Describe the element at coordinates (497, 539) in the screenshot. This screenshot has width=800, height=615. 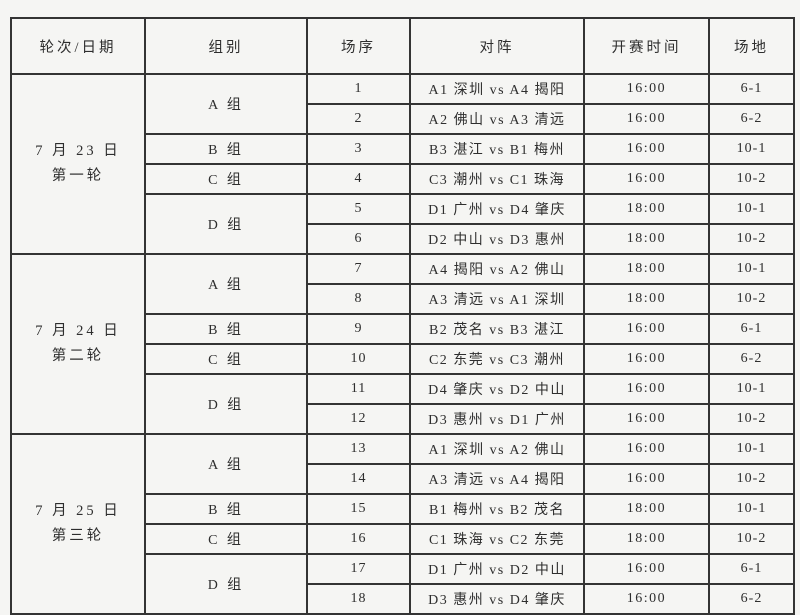
I see `pairing-cell: C1 珠海 vs C2 东莞` at that location.